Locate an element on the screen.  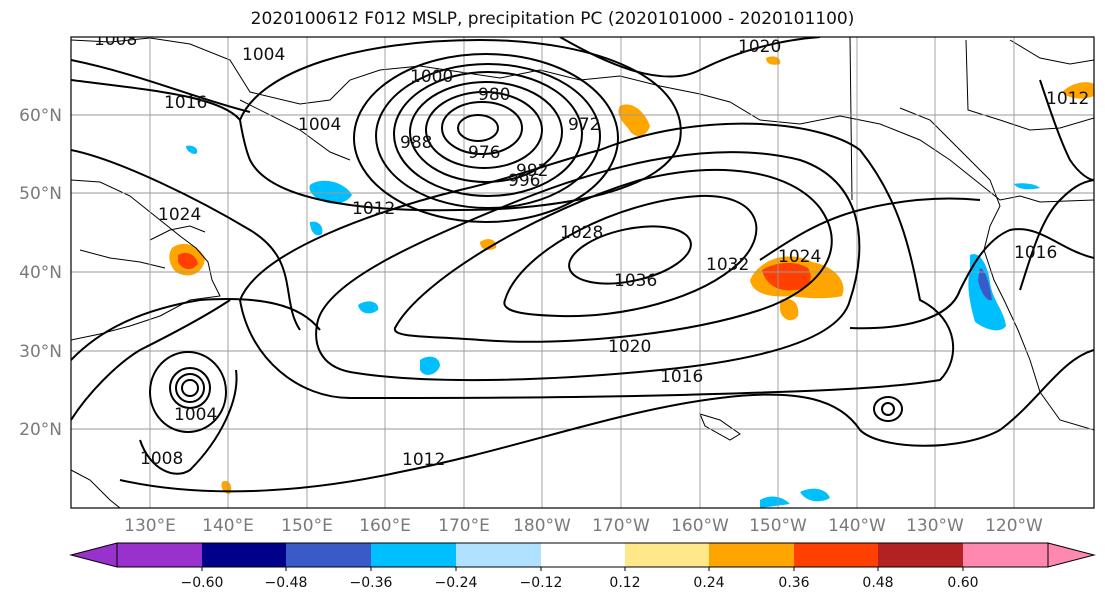
contour-label: 988 is located at coordinates (416, 143).